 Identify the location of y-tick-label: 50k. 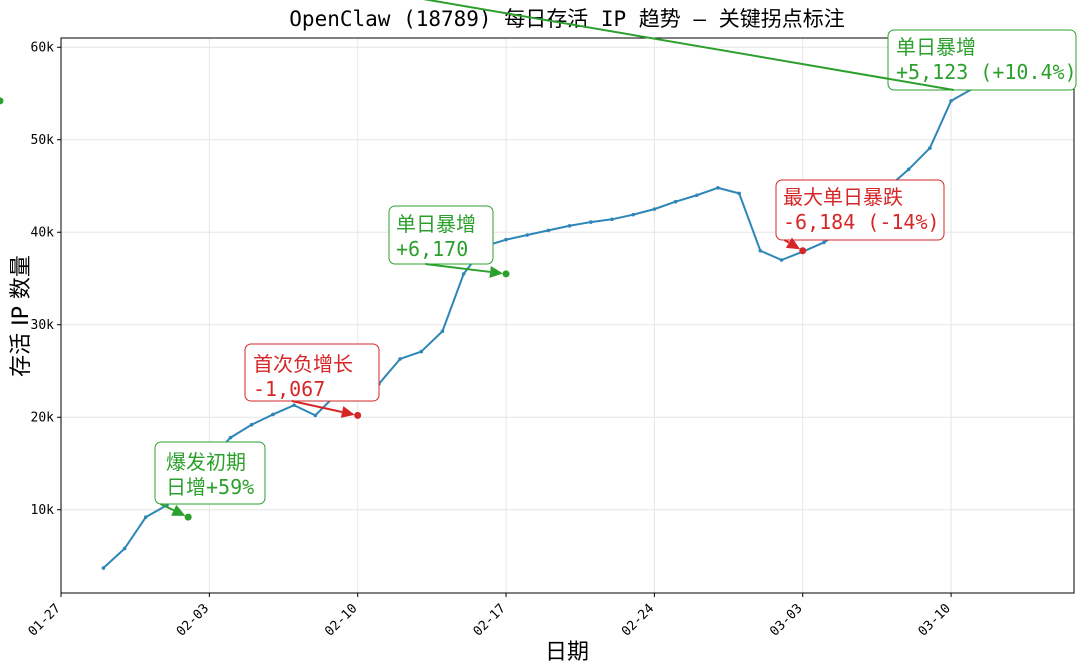
(43, 140).